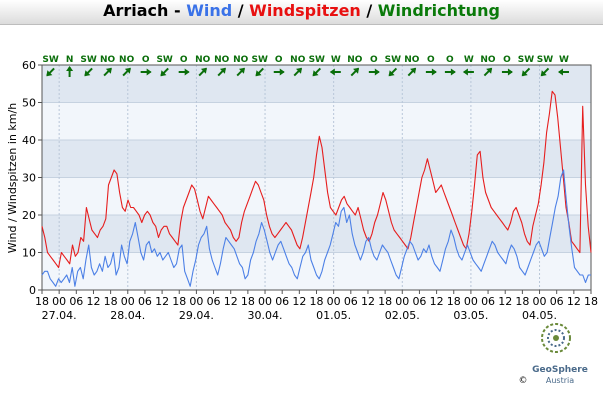  I want to click on y-tick-label: 10, so click(29, 253).